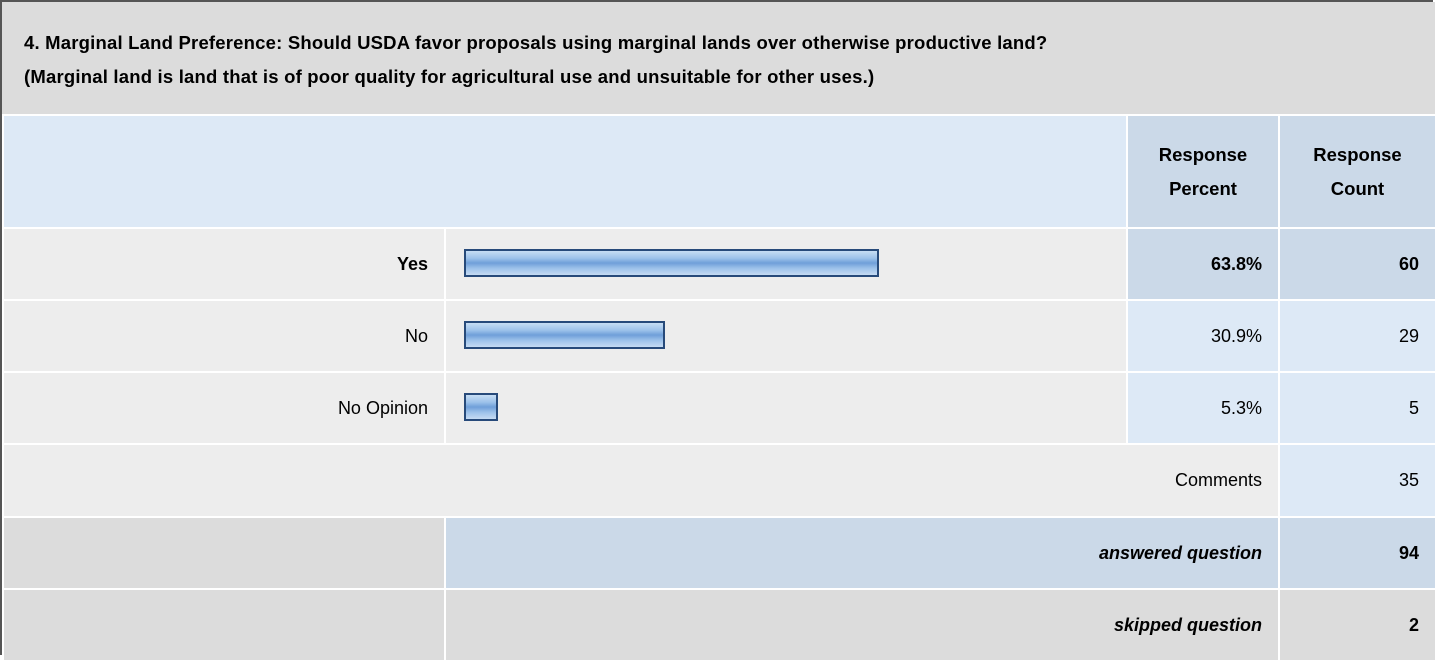 The width and height of the screenshot is (1437, 662). Describe the element at coordinates (224, 625) in the screenshot. I see `skipped-blank` at that location.